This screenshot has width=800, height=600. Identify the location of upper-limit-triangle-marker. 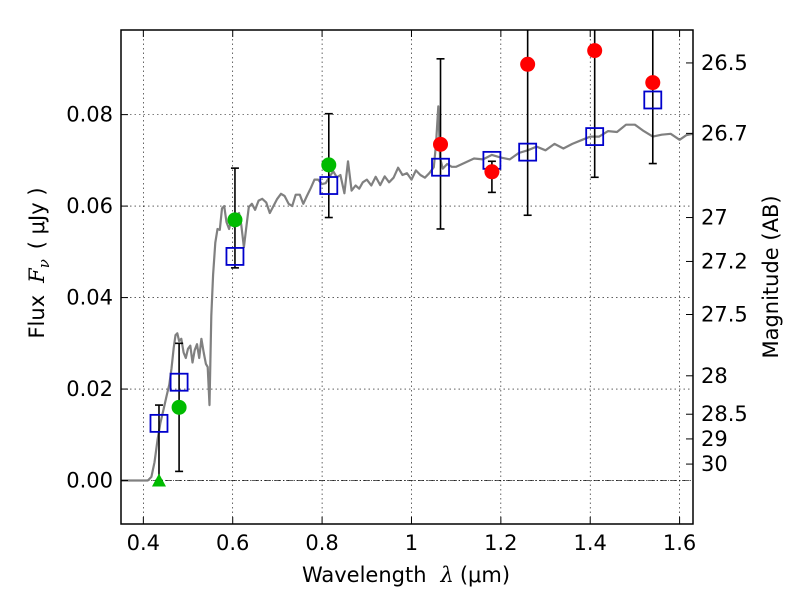
(158, 480).